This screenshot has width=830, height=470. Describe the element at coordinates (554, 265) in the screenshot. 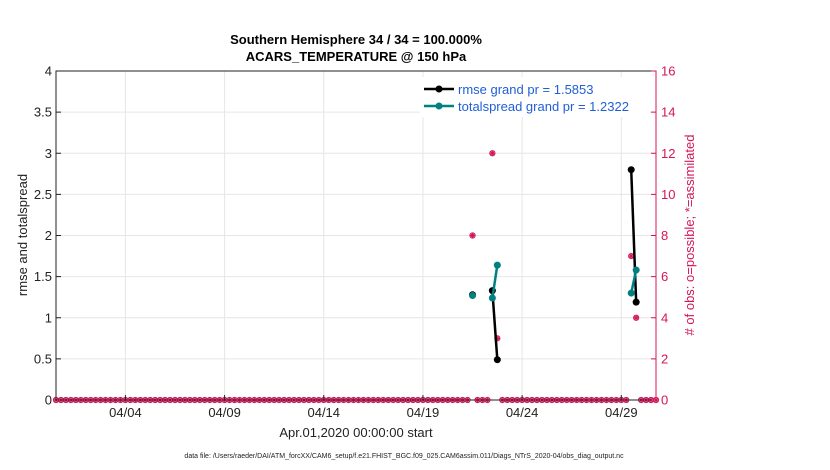

I see `series-lines` at that location.